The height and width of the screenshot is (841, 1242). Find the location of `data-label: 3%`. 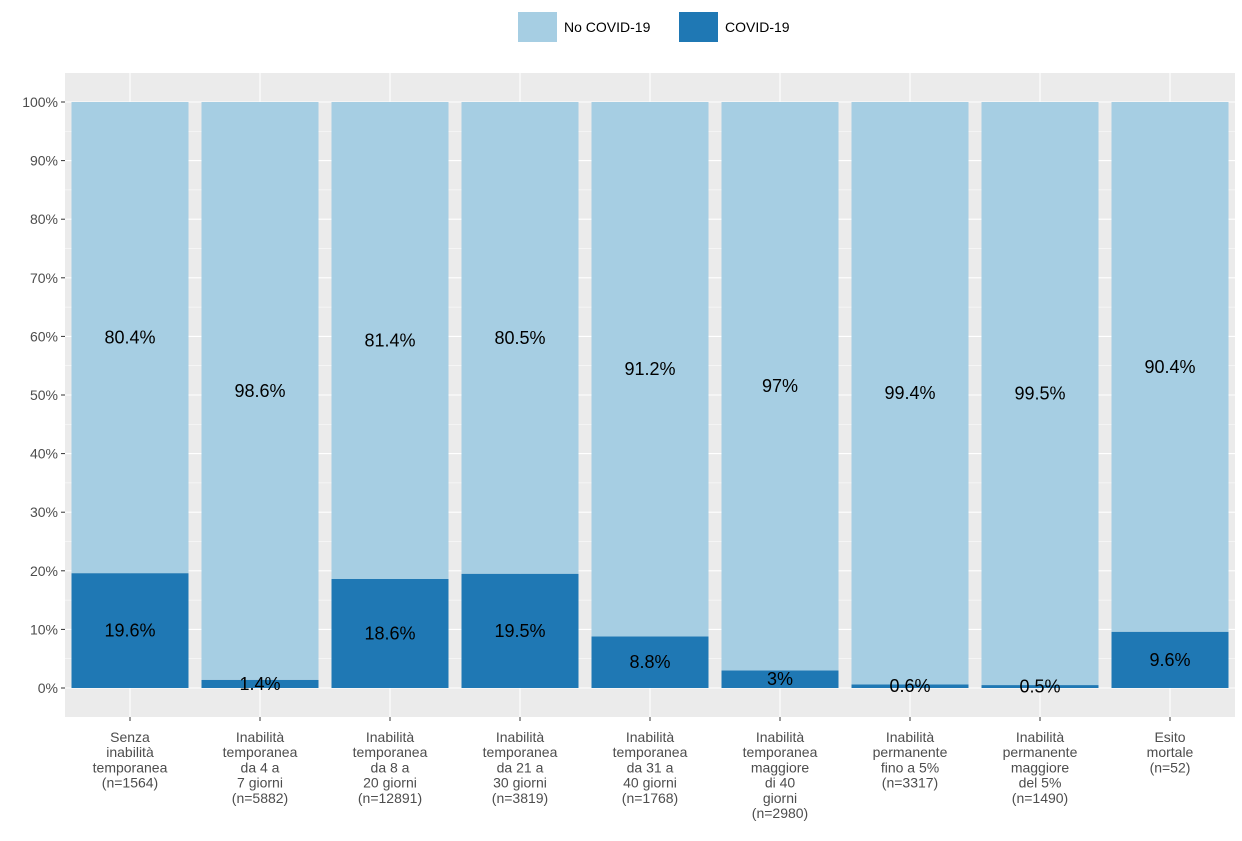

data-label: 3% is located at coordinates (780, 679).